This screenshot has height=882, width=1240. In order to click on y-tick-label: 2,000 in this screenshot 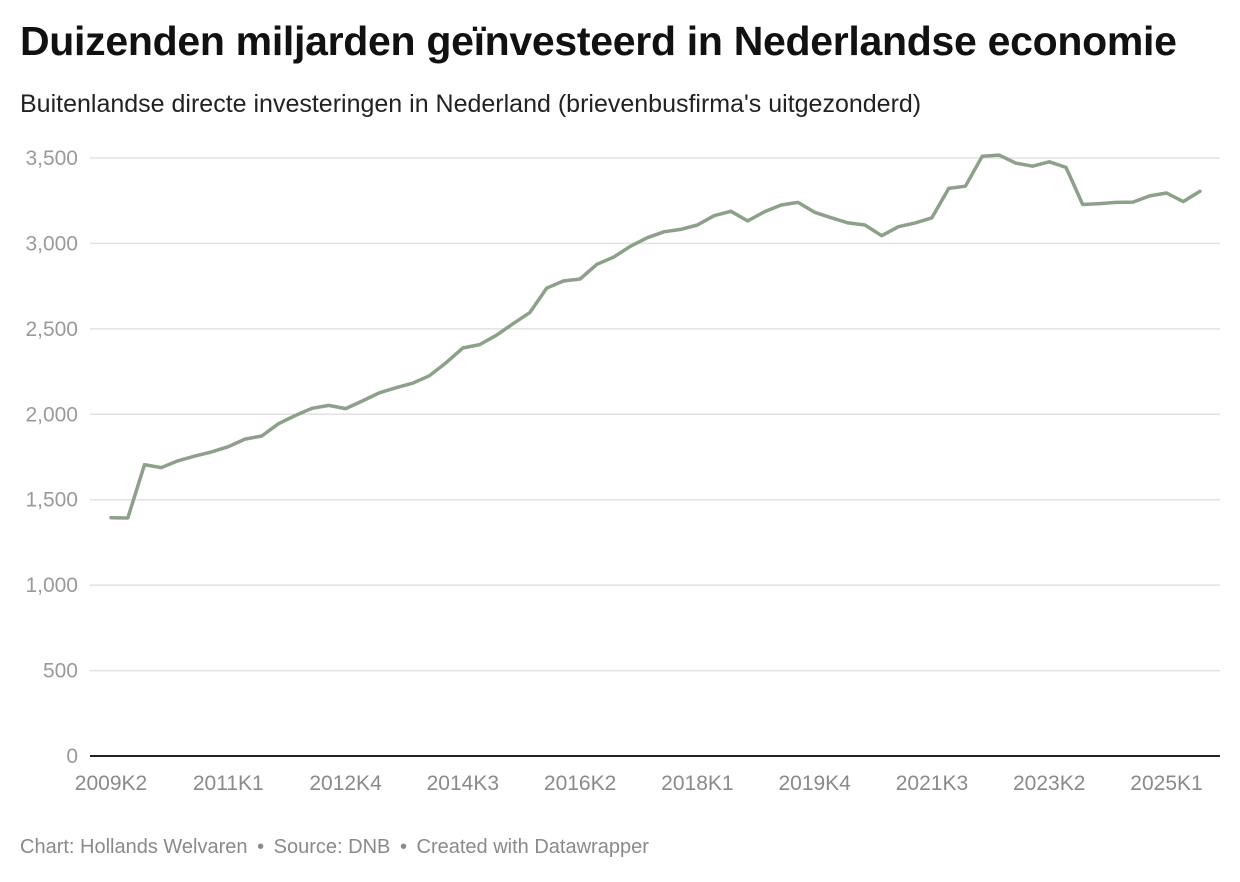, I will do `click(51, 414)`.